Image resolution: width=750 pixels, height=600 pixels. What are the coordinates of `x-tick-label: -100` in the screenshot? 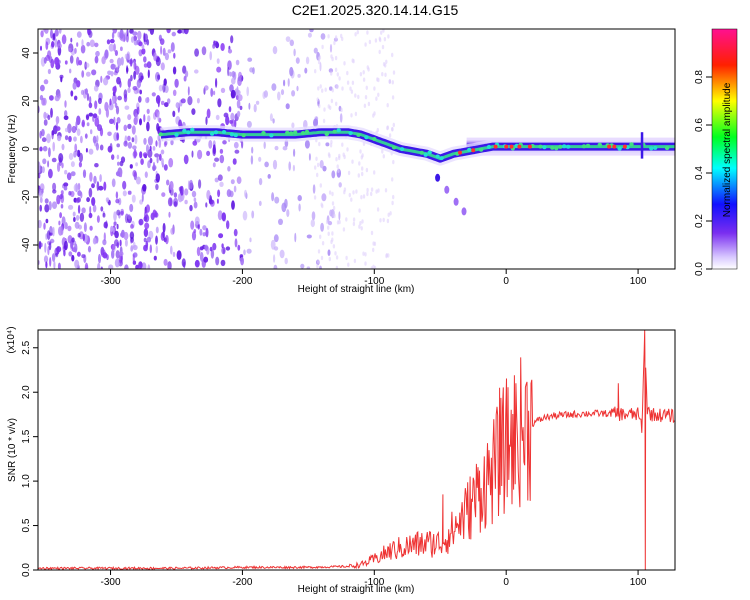 It's located at (374, 281).